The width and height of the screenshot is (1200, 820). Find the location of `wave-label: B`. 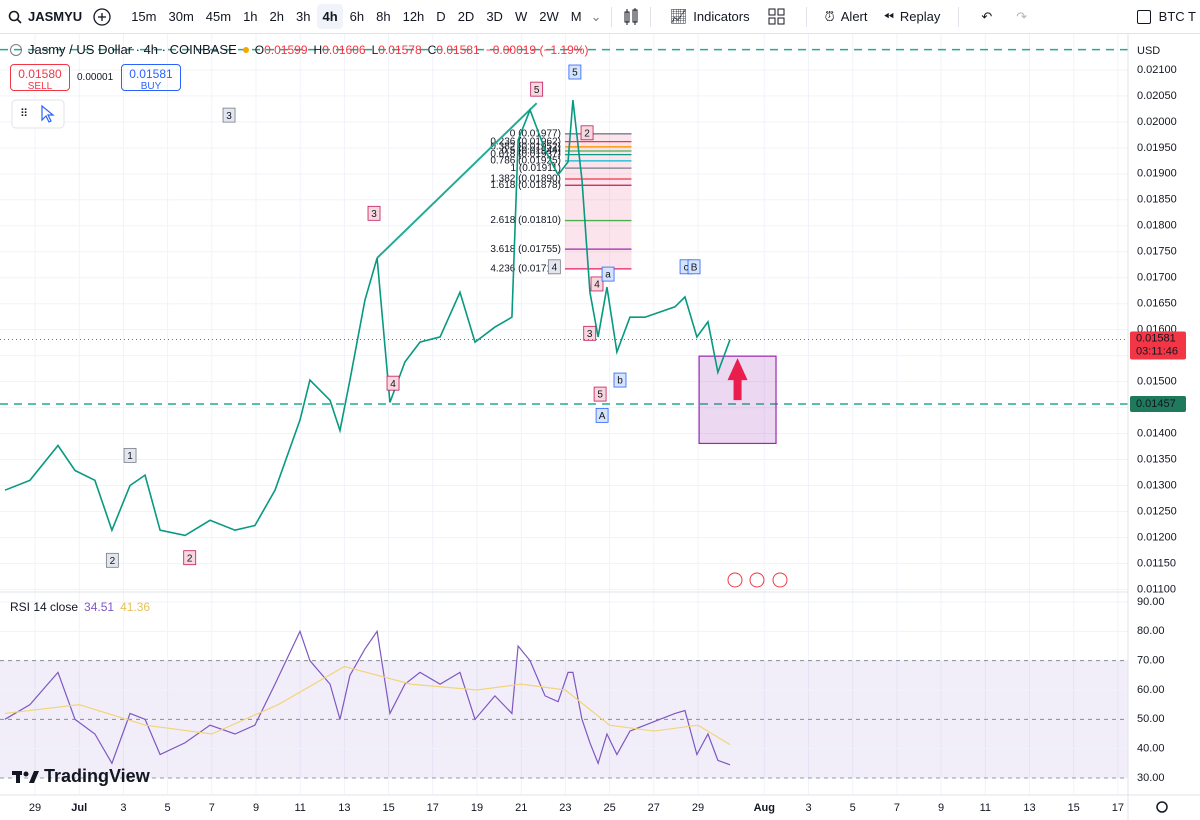

wave-label: B is located at coordinates (694, 267).